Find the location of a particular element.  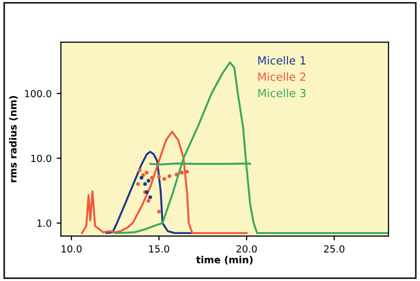

y-tick-label: 100.0 is located at coordinates (38, 94).